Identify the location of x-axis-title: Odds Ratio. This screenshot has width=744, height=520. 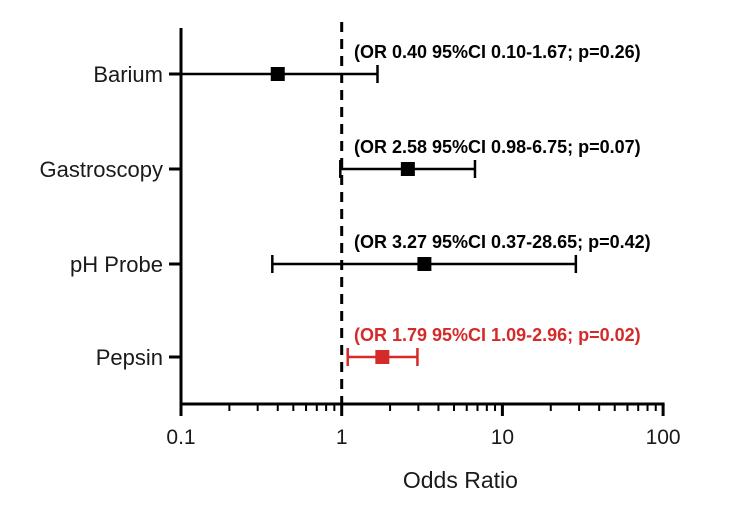
(460, 480).